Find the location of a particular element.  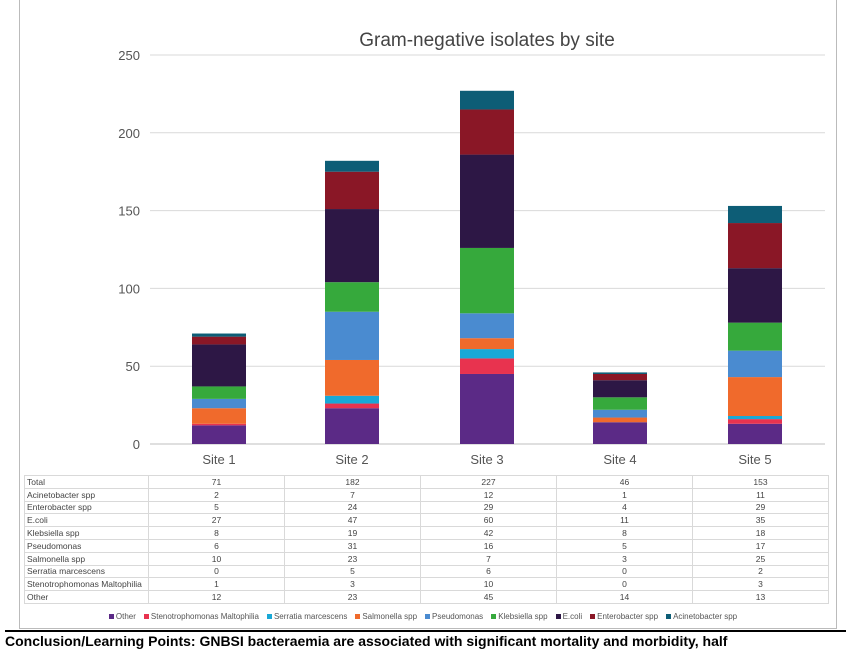

legend-item: Enterobacter spp is located at coordinates (624, 616).